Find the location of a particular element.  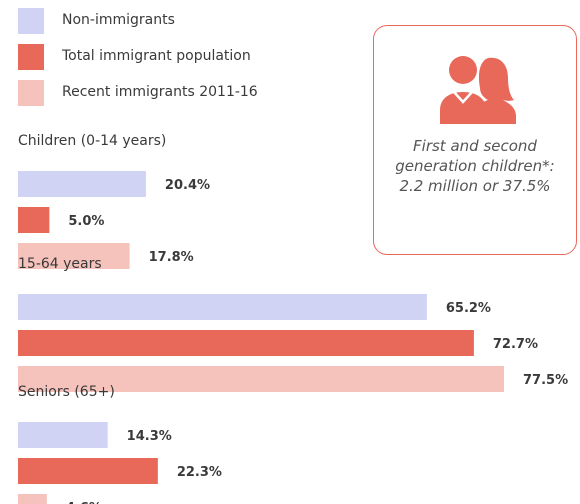

callout-line: First and second is located at coordinates (475, 146).